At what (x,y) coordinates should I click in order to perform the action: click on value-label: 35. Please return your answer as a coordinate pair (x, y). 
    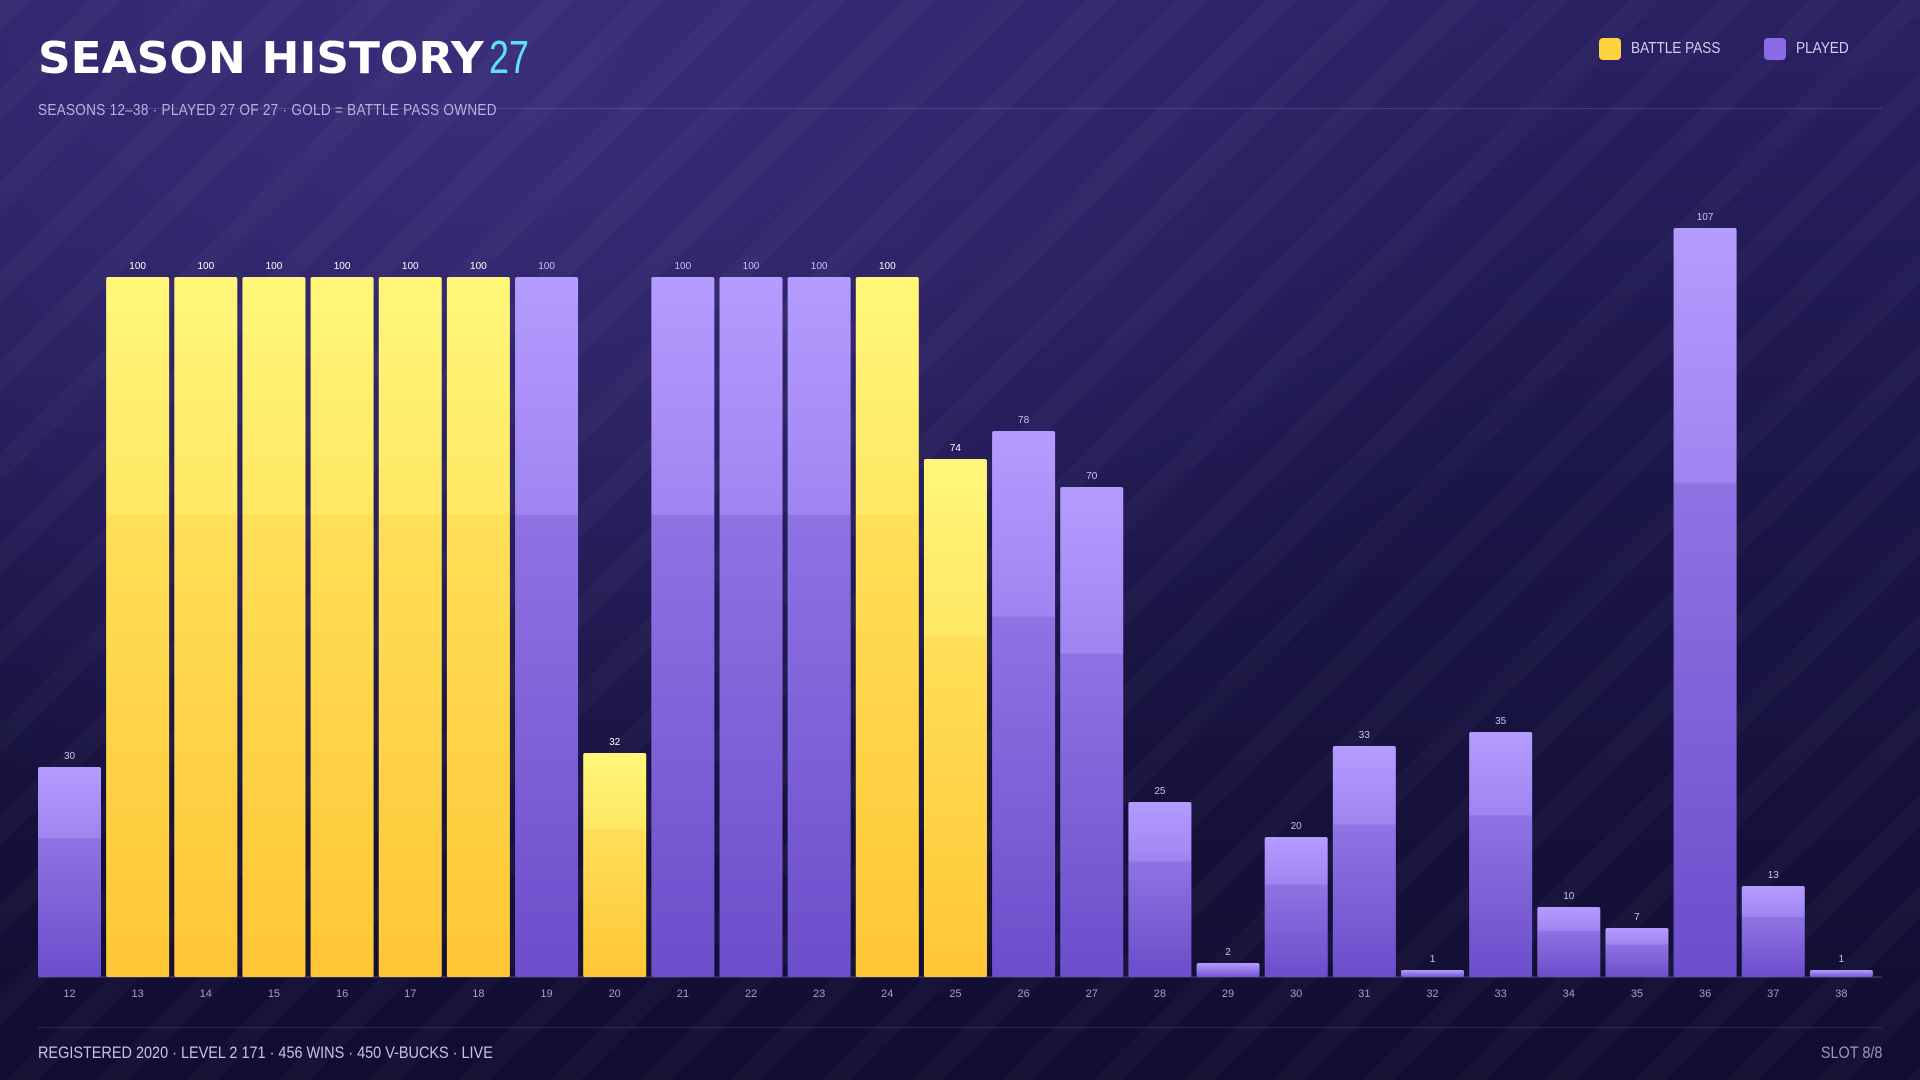
    Looking at the image, I should click on (1501, 721).